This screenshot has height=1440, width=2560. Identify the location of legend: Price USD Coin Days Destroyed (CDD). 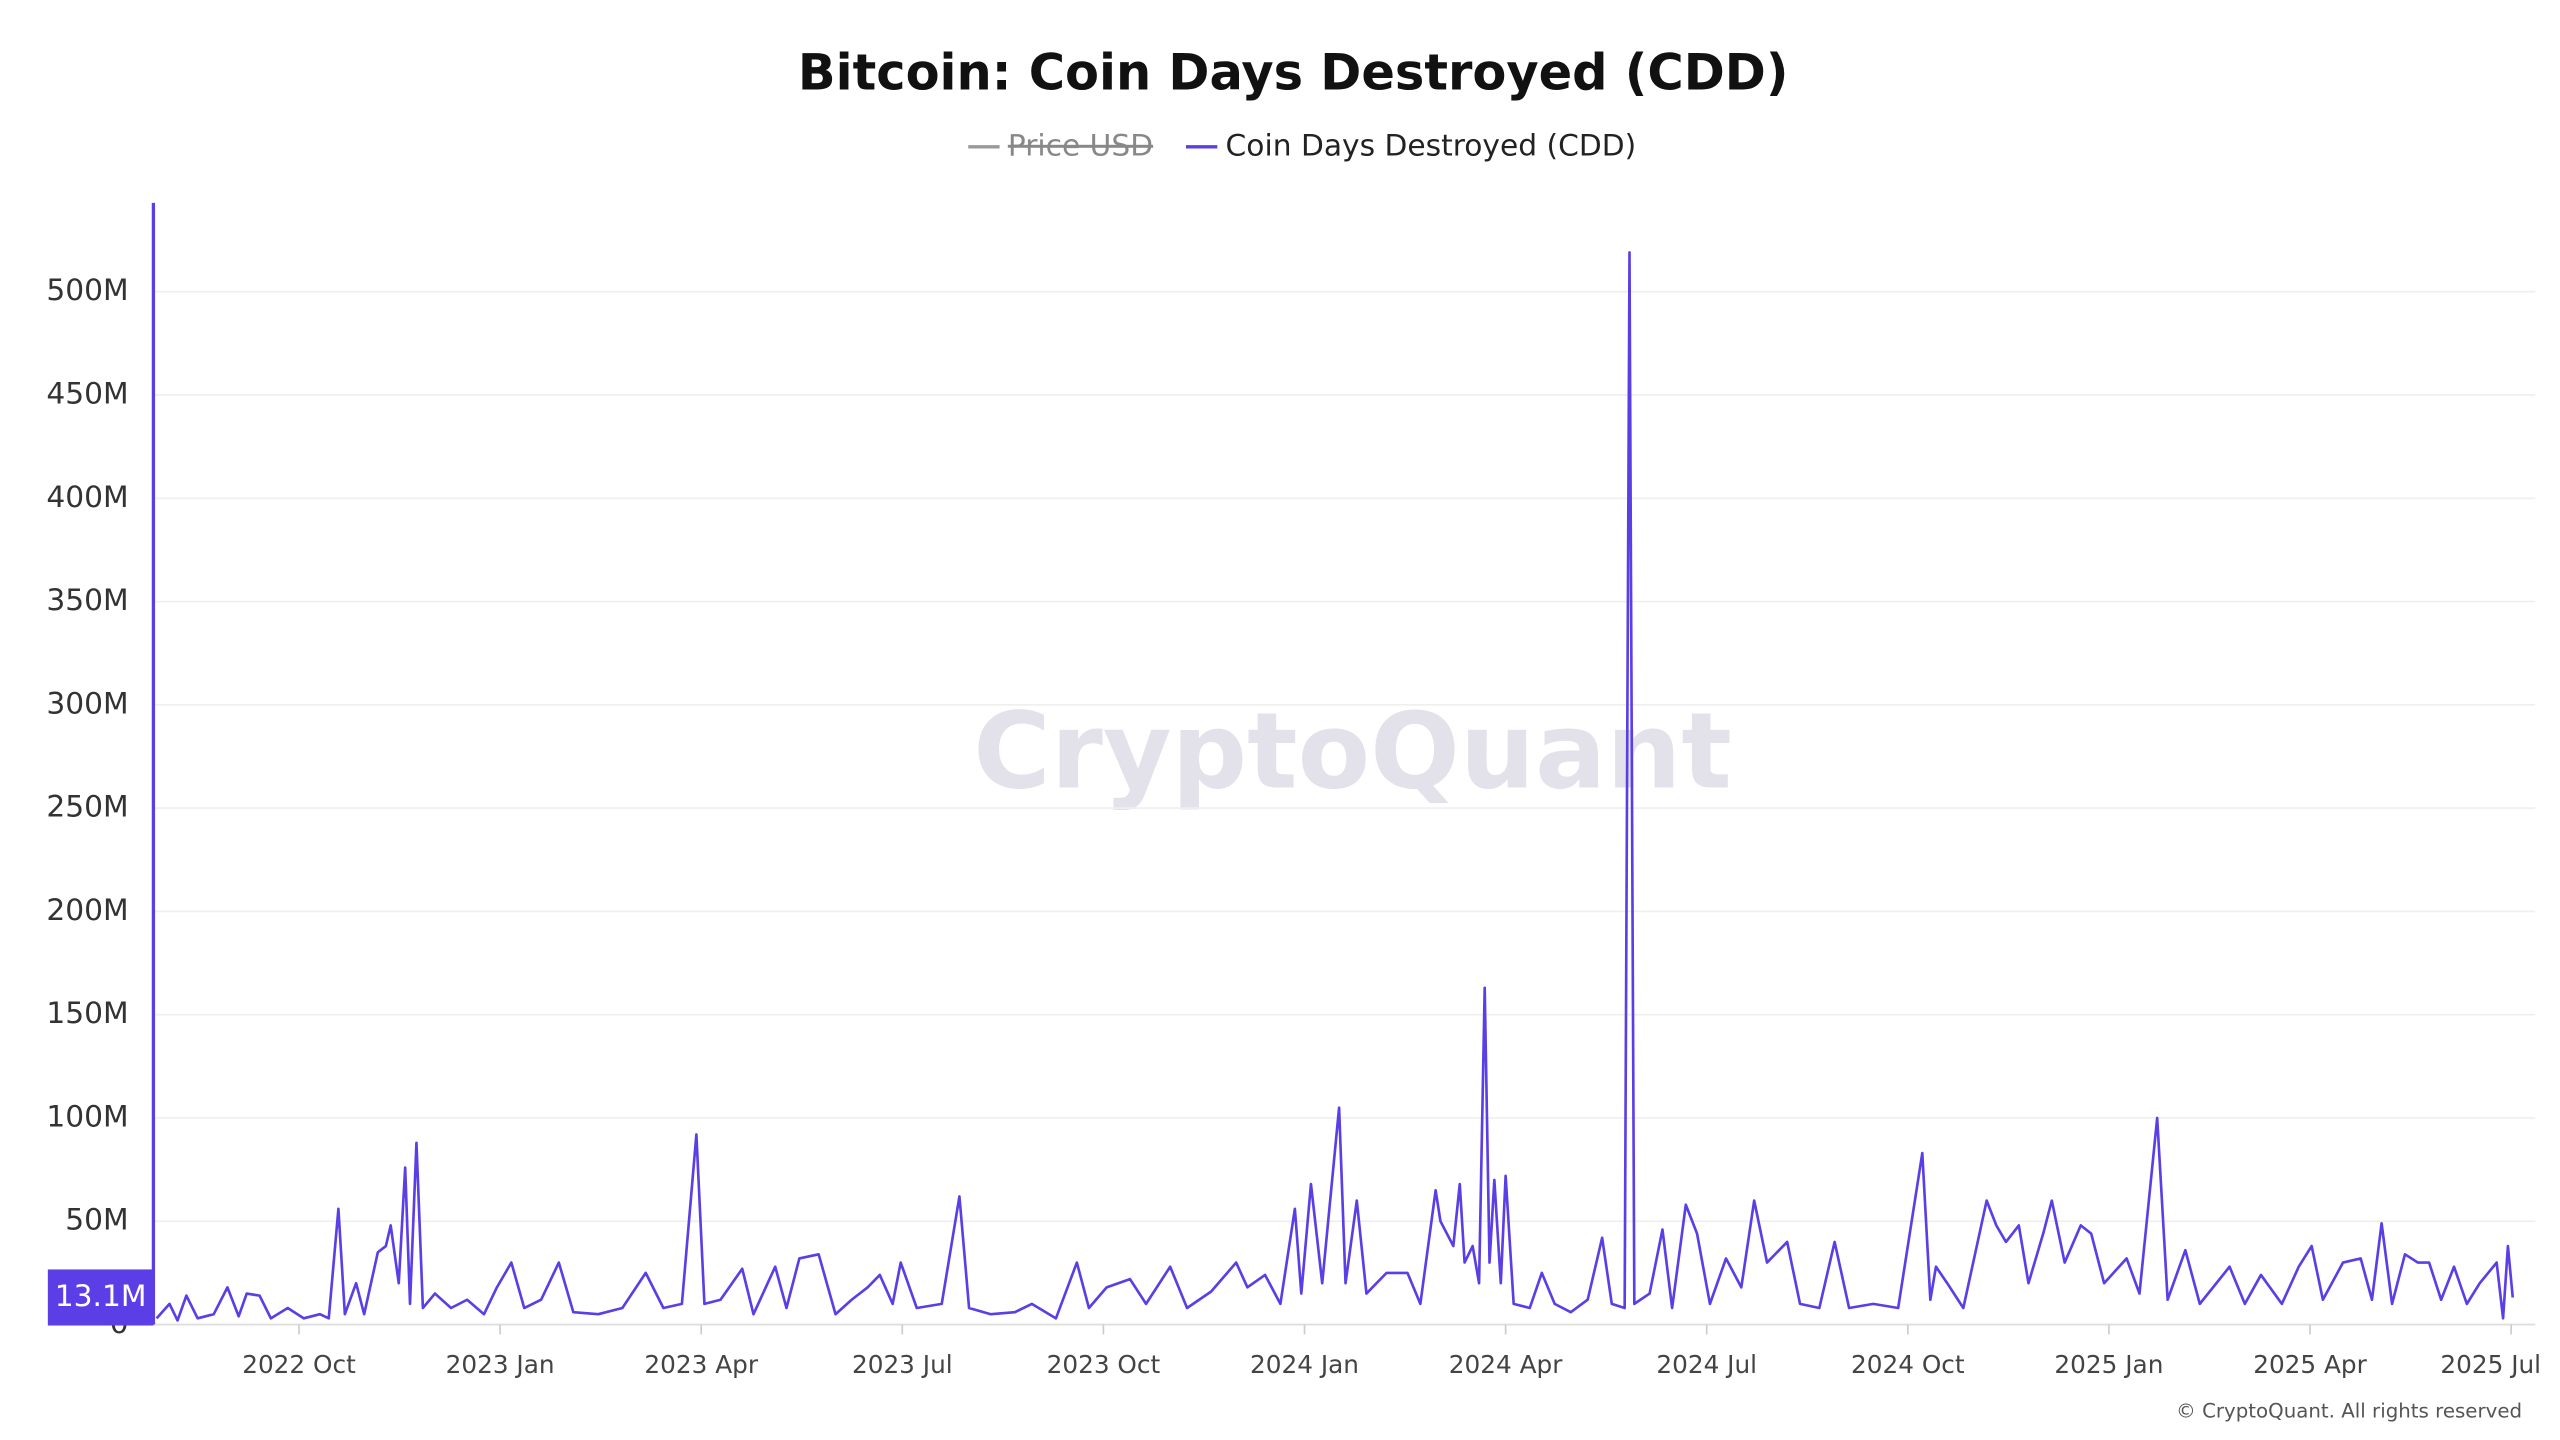
(1302, 145).